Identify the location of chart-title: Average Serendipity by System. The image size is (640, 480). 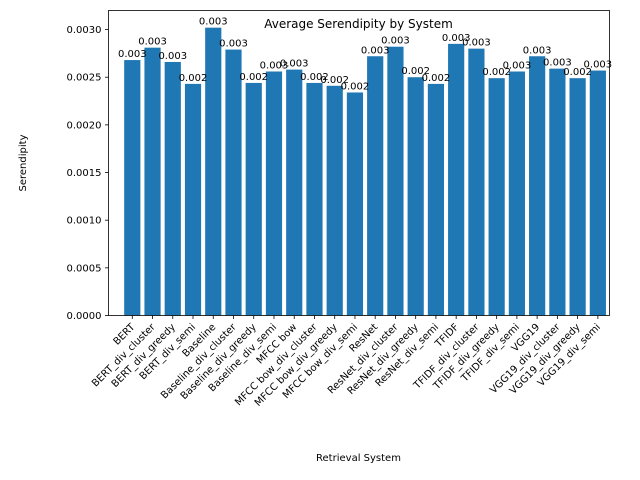
(358, 24).